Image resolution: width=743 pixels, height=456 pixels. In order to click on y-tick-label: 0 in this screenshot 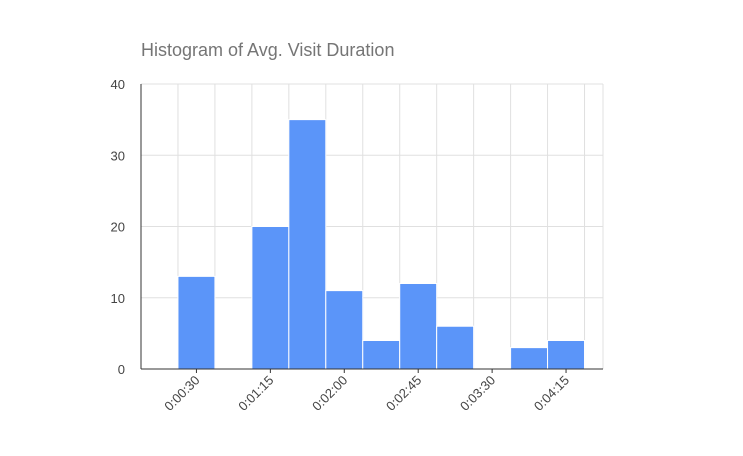, I will do `click(121, 369)`.